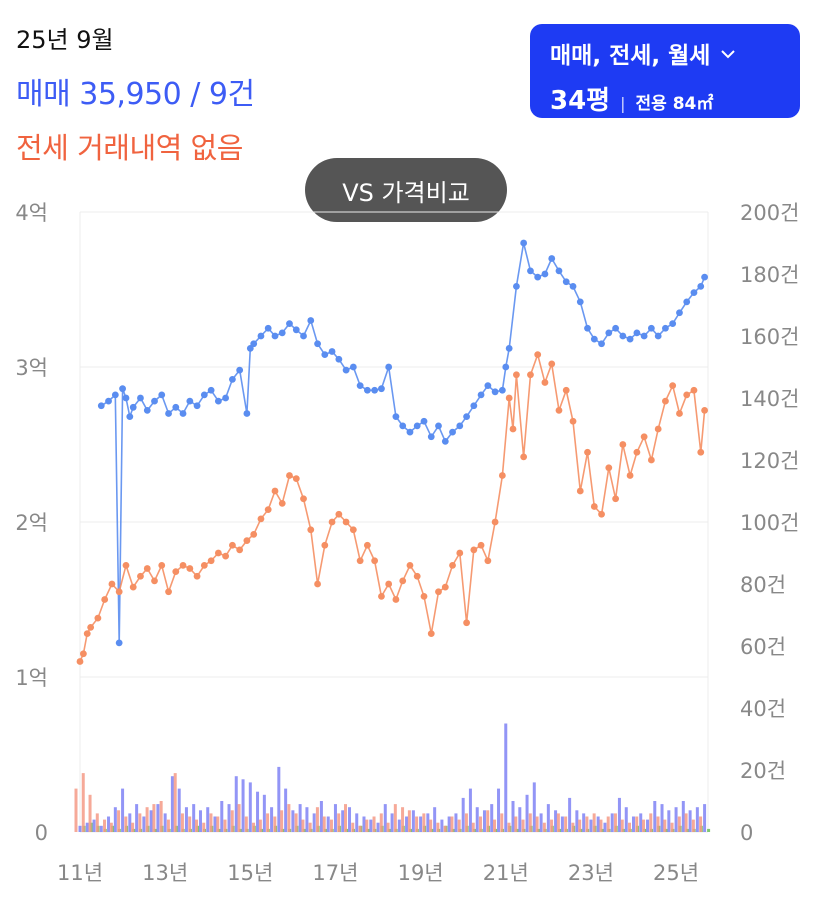 Image resolution: width=827 pixels, height=902 pixels. What do you see at coordinates (31, 678) in the screenshot?
I see `y-left-tick-label: 1억` at bounding box center [31, 678].